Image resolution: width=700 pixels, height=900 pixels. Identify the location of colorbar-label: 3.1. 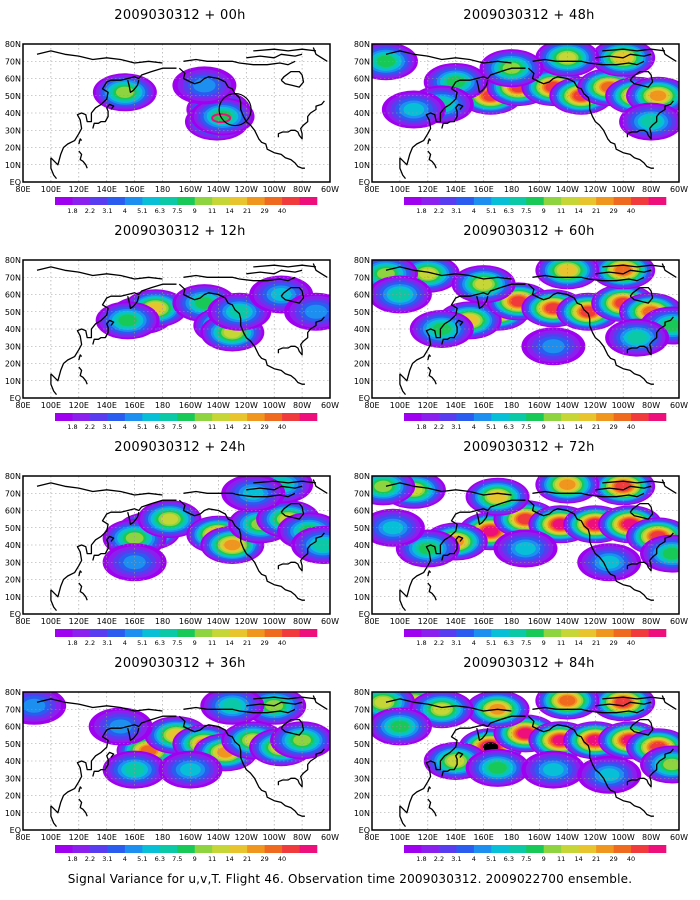
(456, 643).